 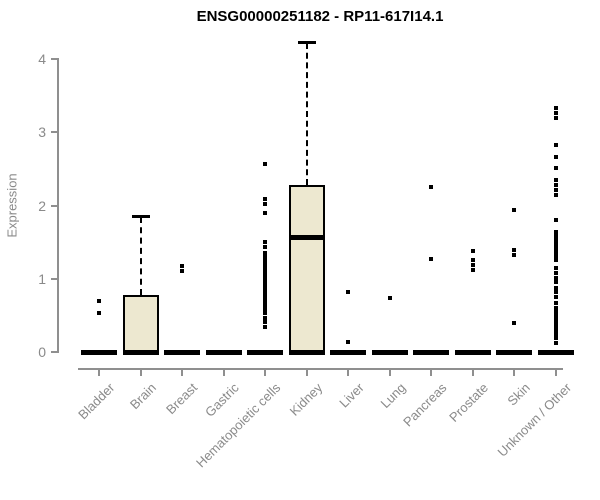 What do you see at coordinates (518, 394) in the screenshot?
I see `x-axis-category-label: Skin` at bounding box center [518, 394].